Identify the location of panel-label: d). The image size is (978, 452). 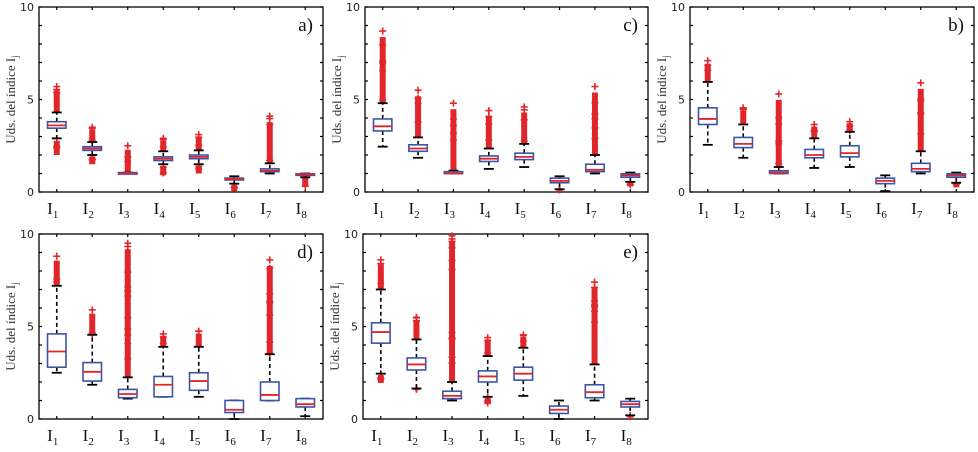
(305, 252).